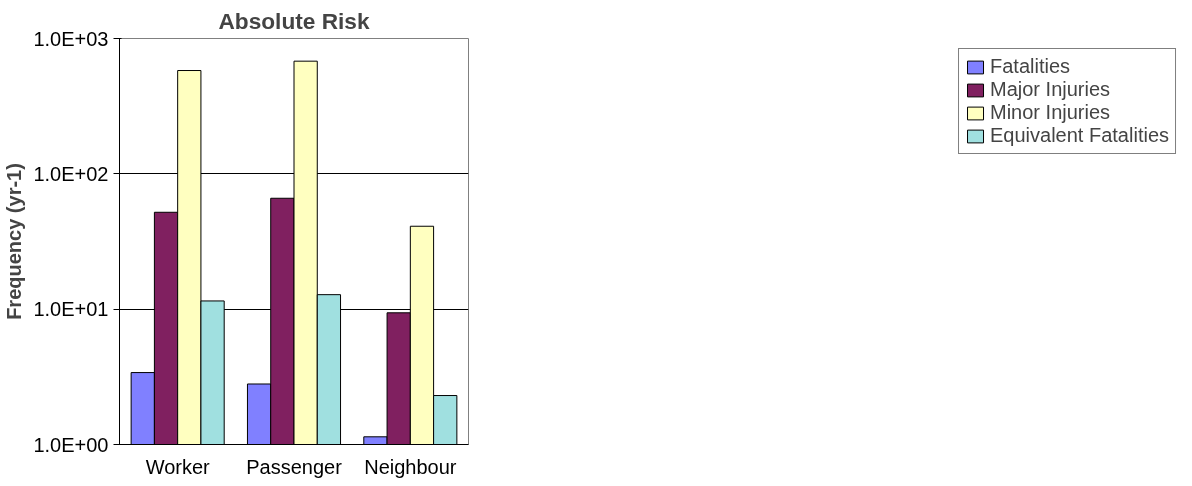  I want to click on y-tick-label: 1.0E+02, so click(71, 173).